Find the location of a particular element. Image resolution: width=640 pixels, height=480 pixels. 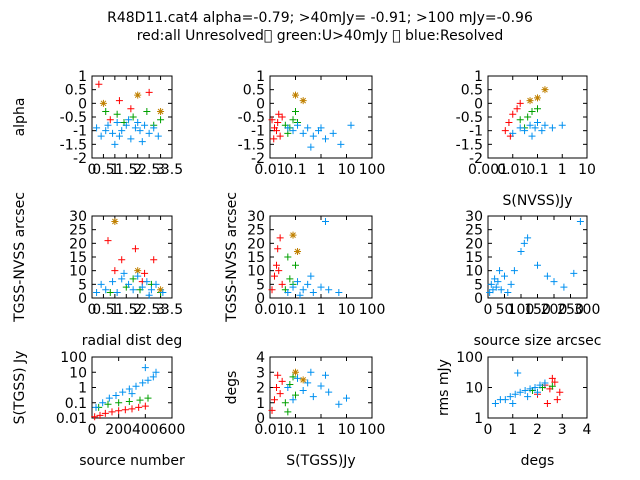

x-axis-label: degs is located at coordinates (538, 461).